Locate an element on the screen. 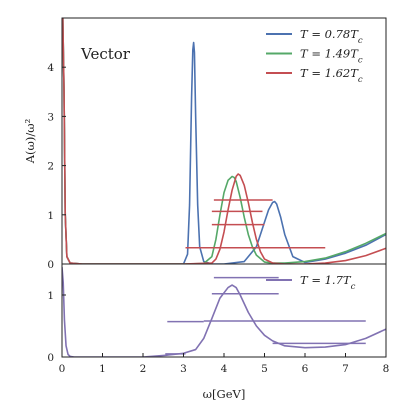 This screenshot has height=407, width=407. legend-label-top-2: T = 1.62Tc is located at coordinates (331, 75).